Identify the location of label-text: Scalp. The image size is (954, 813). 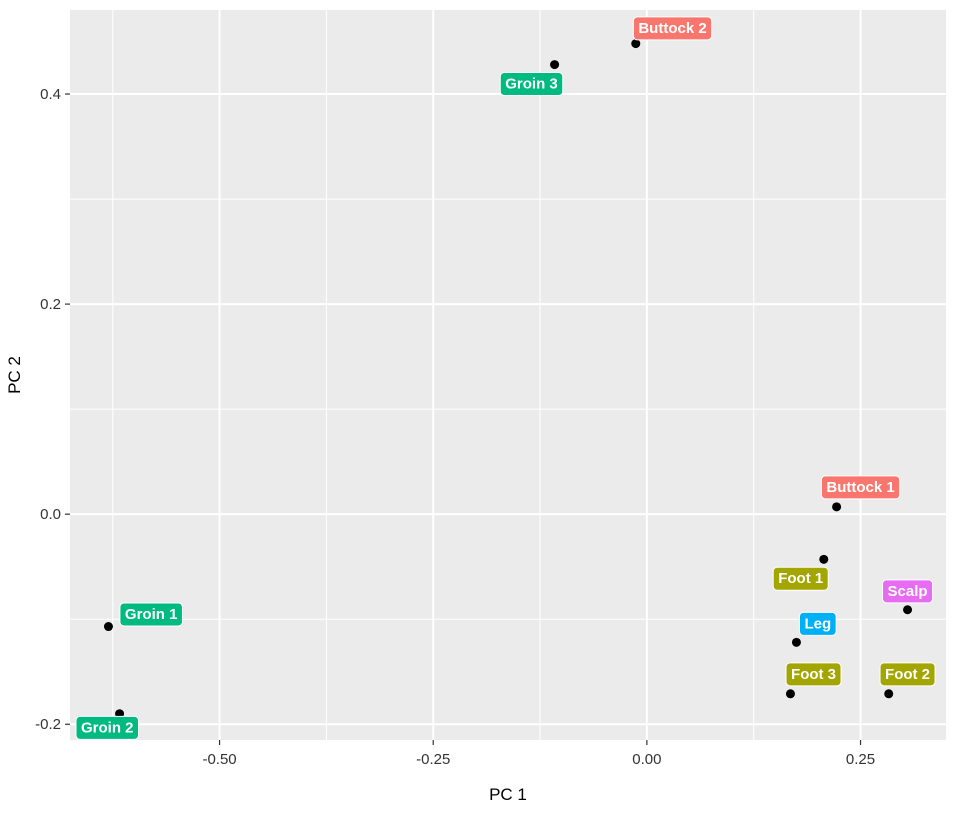
(908, 591).